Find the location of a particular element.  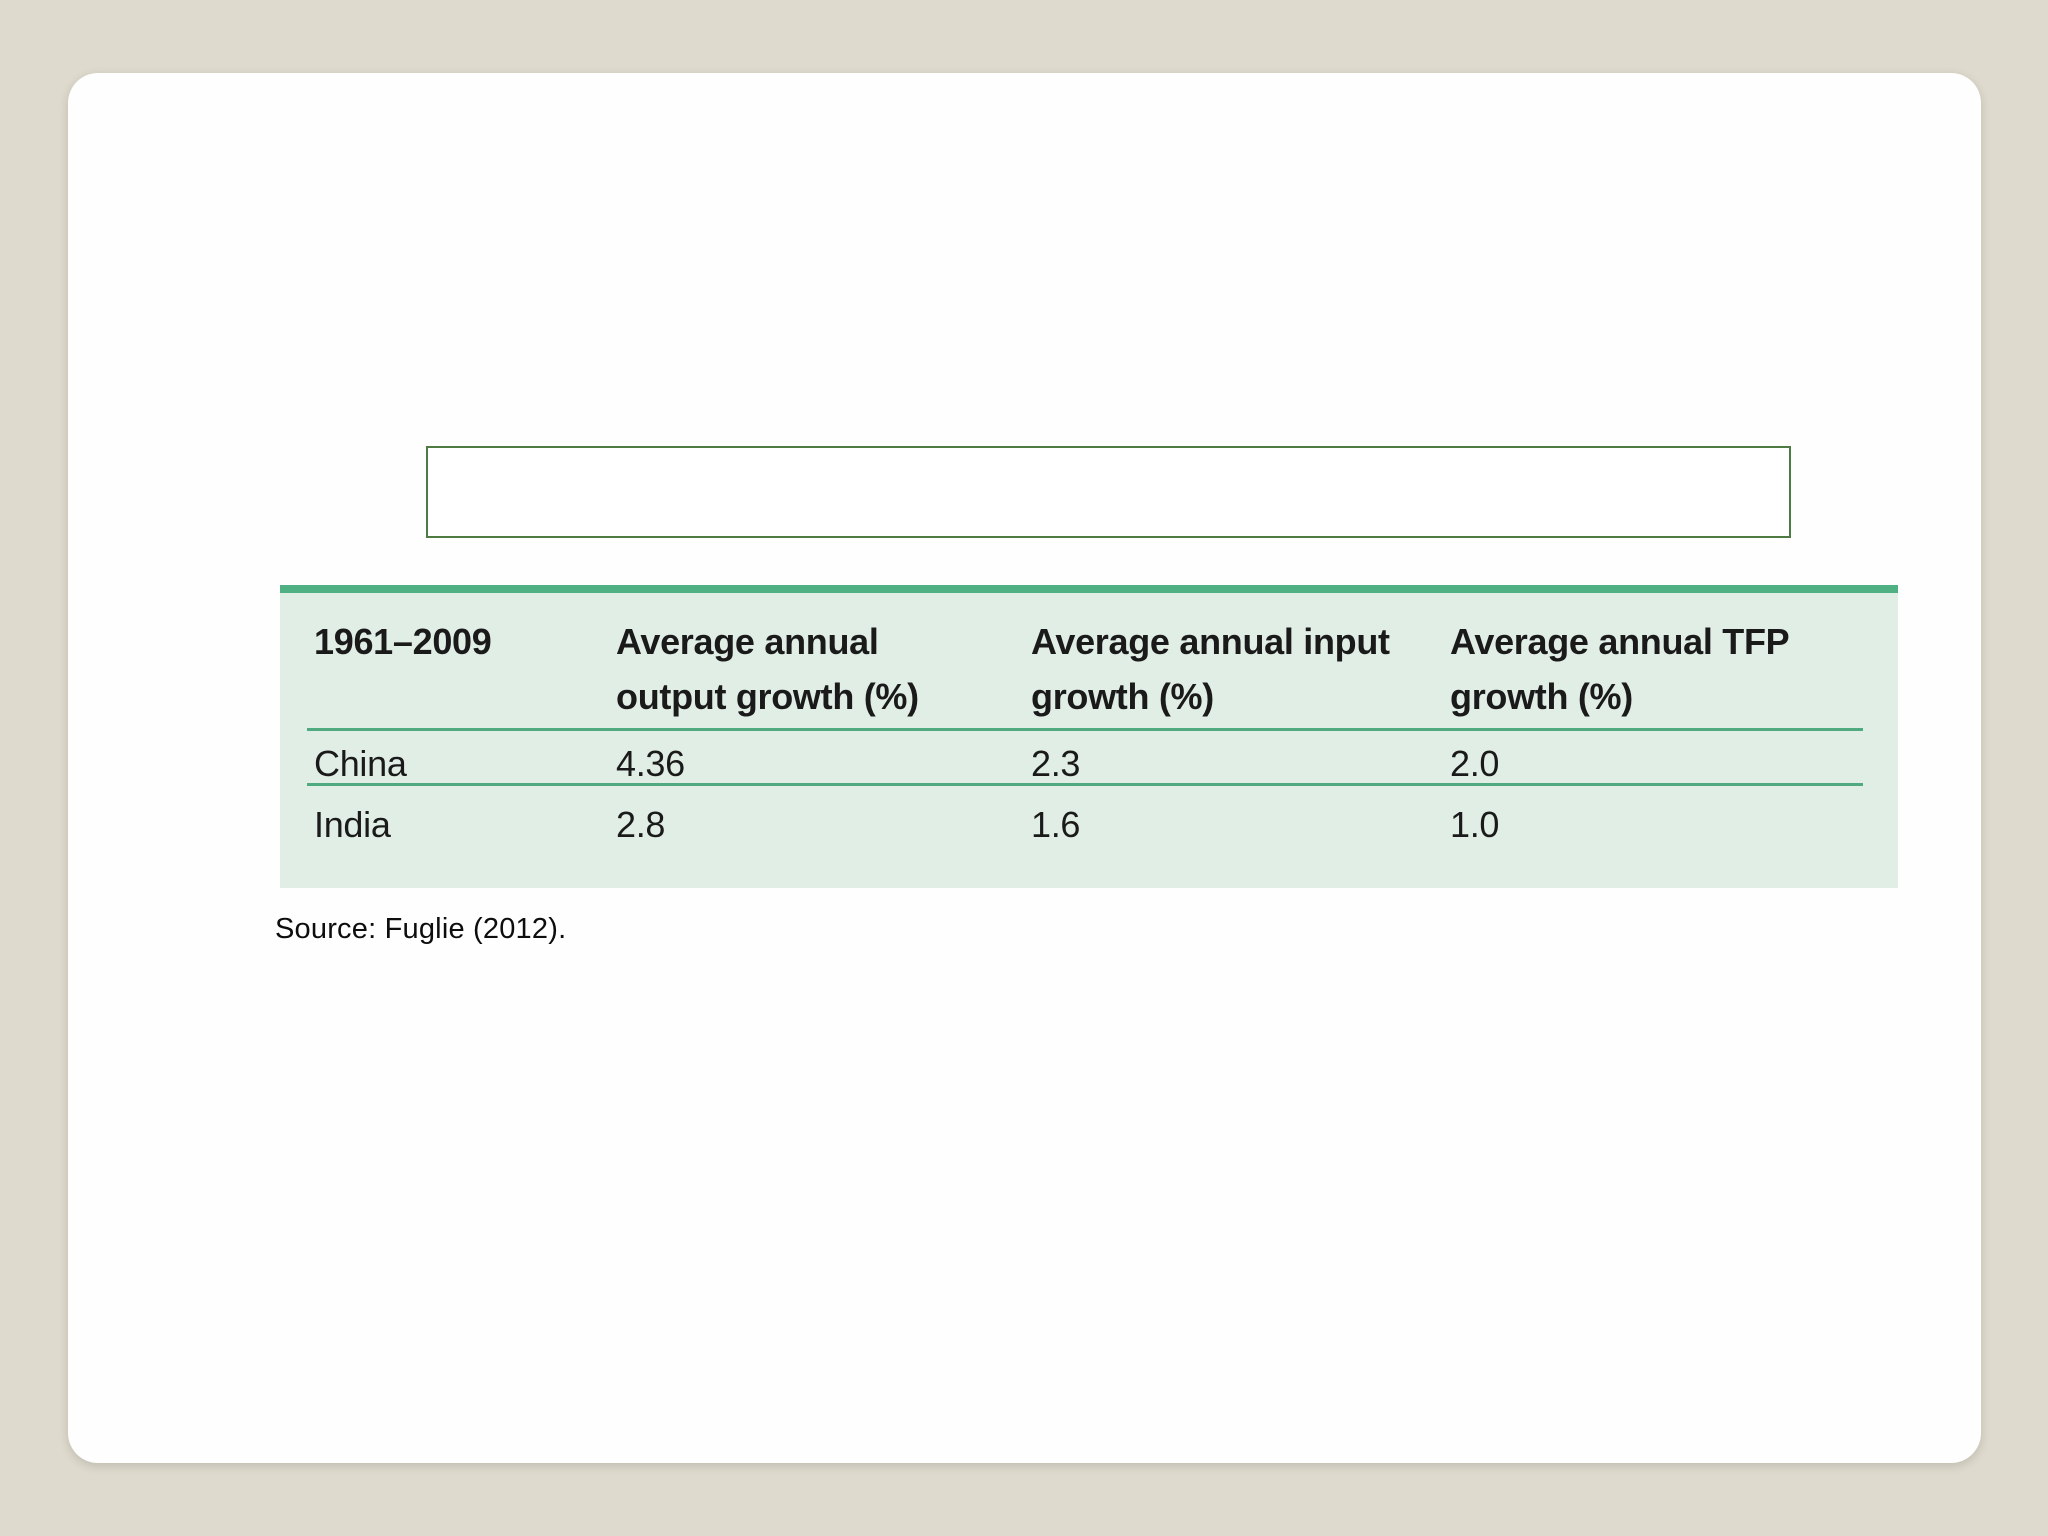

header-cell-tfp-growth: Average annual TFP growth (%) is located at coordinates (1620, 669).